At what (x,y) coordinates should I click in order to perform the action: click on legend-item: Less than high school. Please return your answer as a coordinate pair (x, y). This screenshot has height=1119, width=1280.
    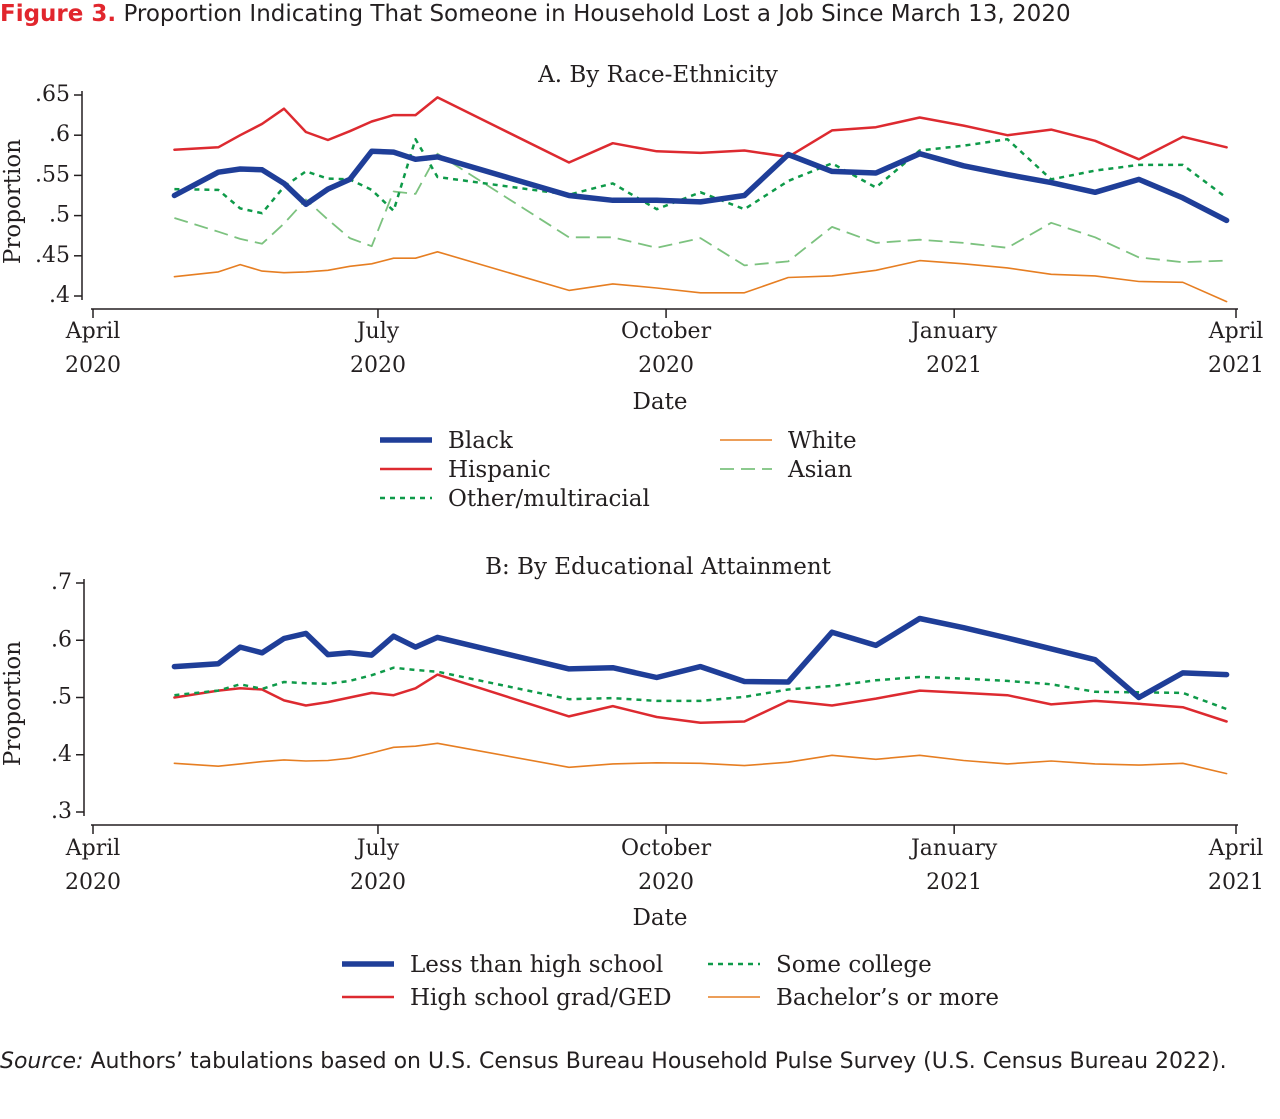
    Looking at the image, I should click on (502, 965).